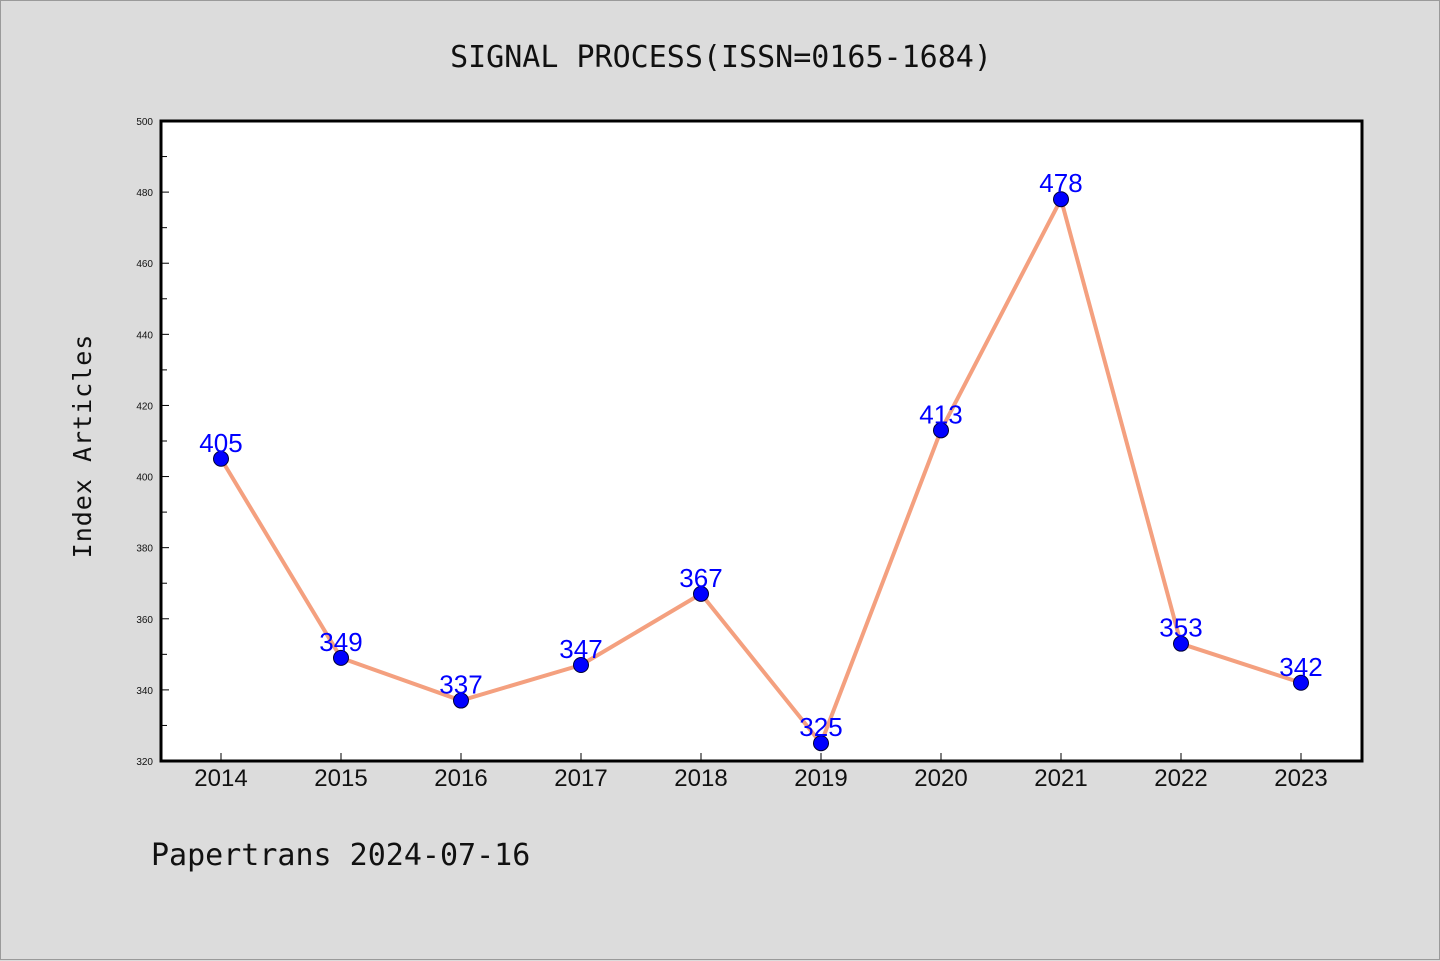 The image size is (1440, 961). What do you see at coordinates (820, 778) in the screenshot?
I see `x-tick-label: 2019` at bounding box center [820, 778].